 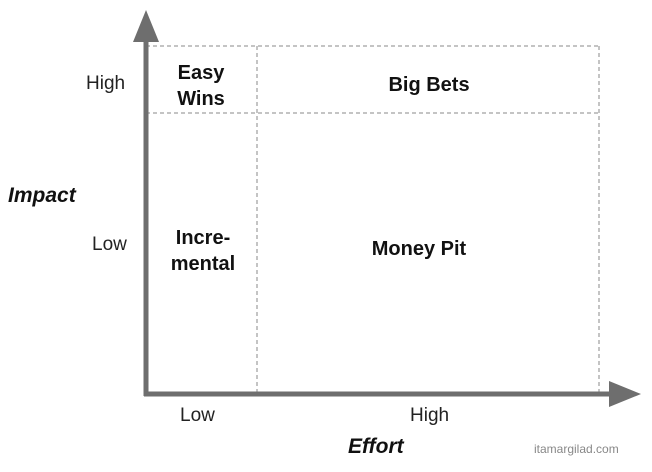 I want to click on y-axis-arrow-icon, so click(x=146, y=26).